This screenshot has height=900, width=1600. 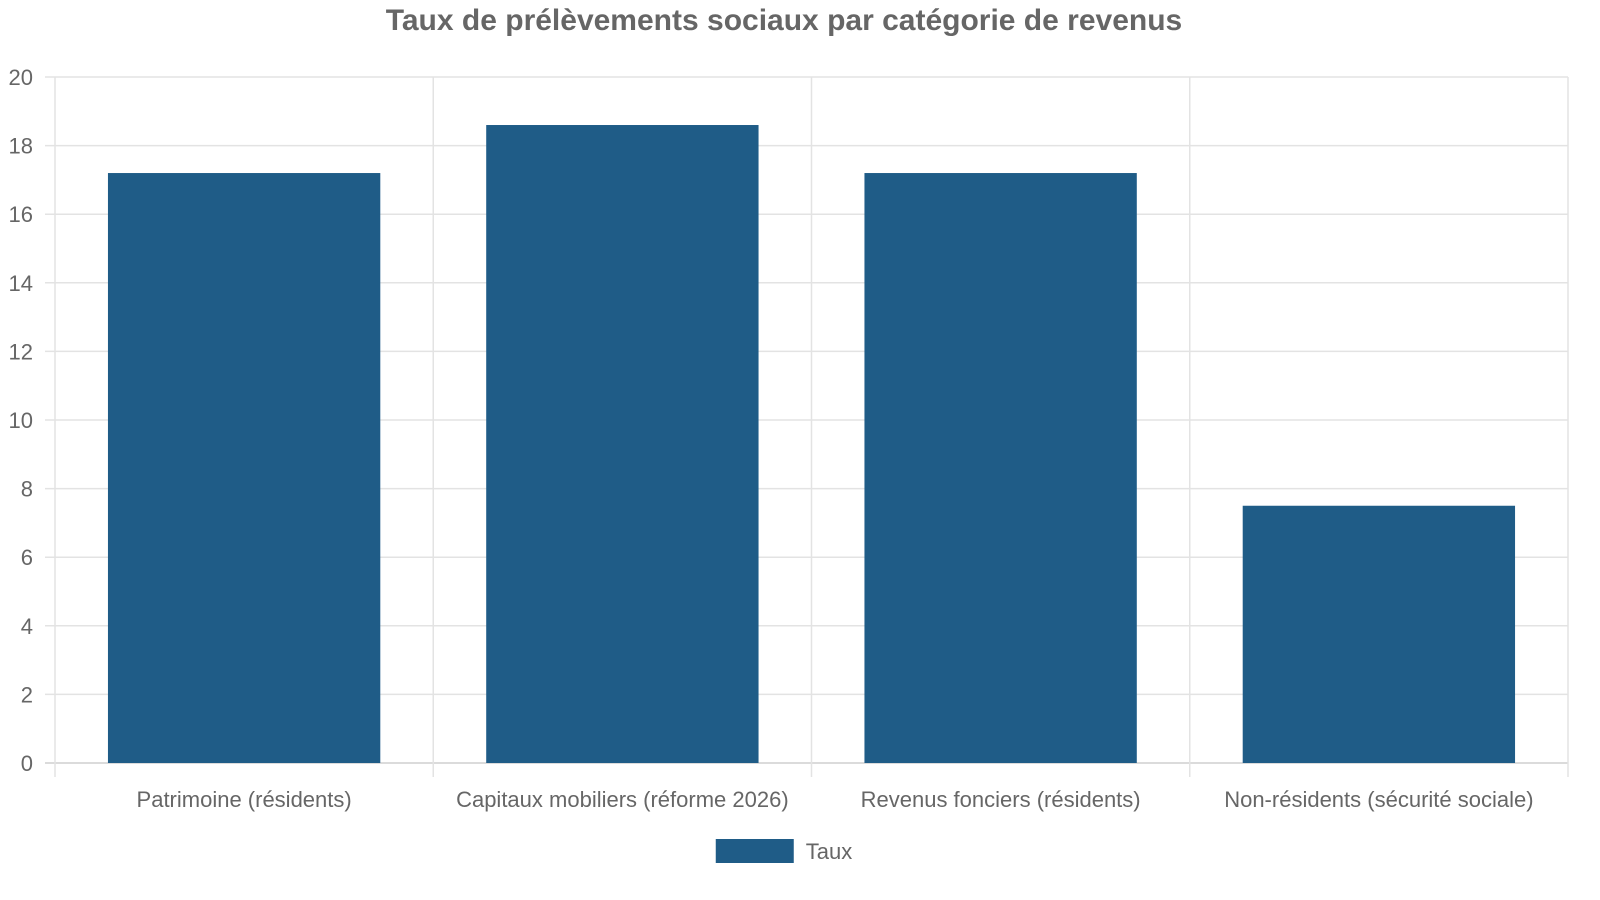 What do you see at coordinates (754, 851) in the screenshot?
I see `legend-swatch` at bounding box center [754, 851].